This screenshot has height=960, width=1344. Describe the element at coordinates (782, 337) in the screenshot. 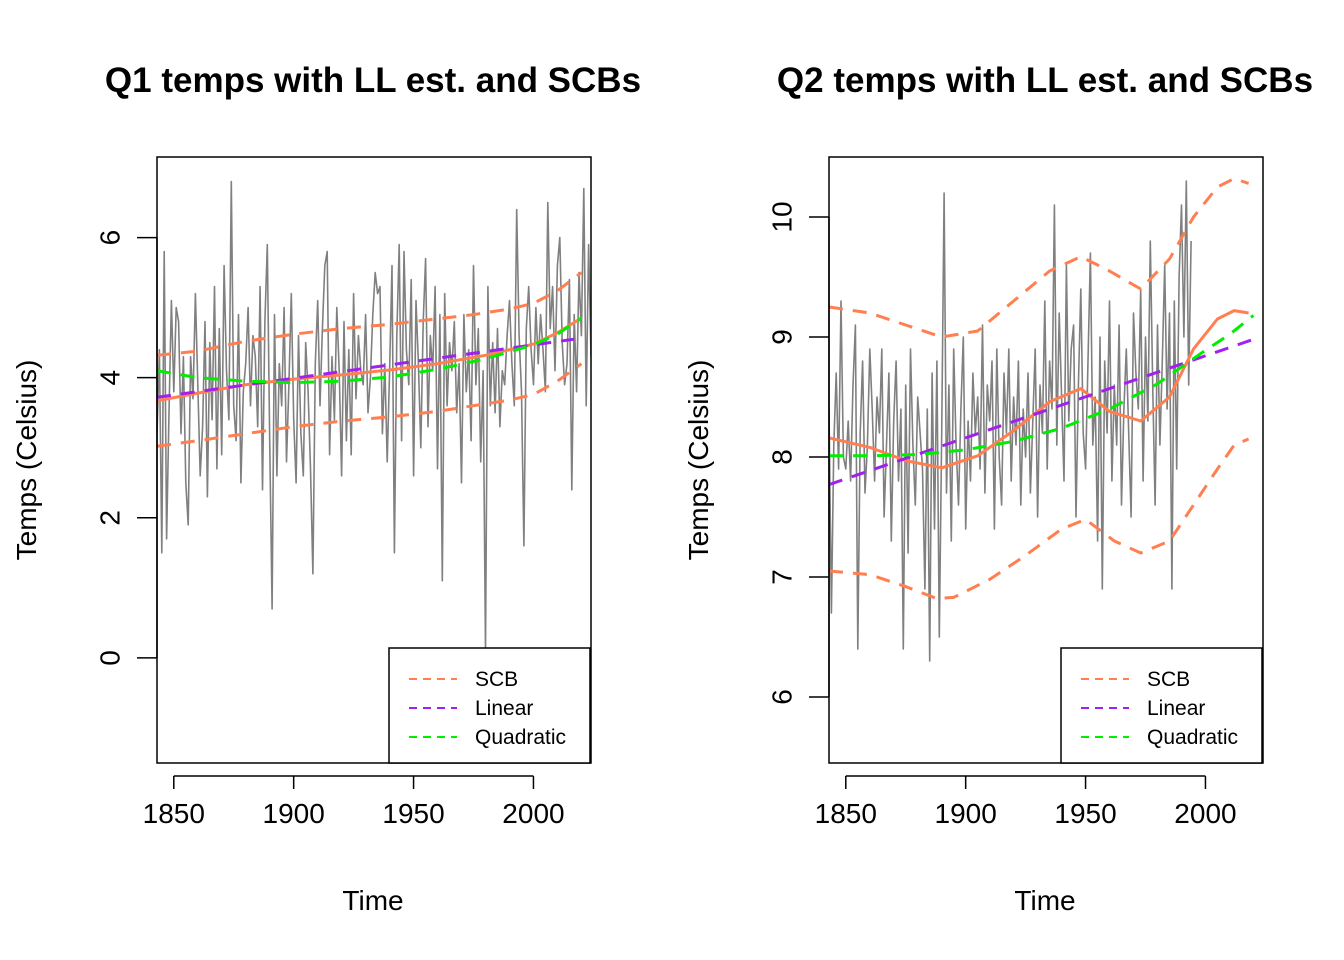

I see `y-tick-label: 9` at that location.